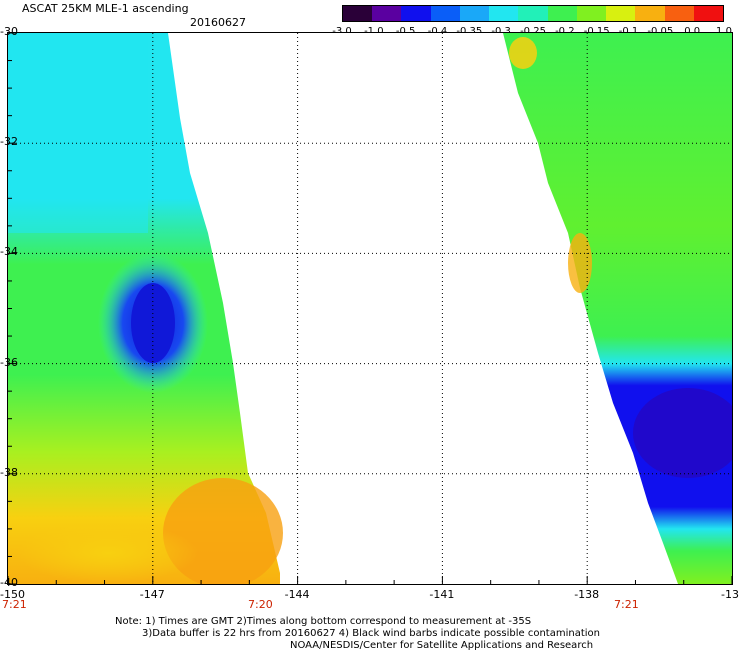  What do you see at coordinates (523, 53) in the screenshot?
I see `right-yellow-top` at bounding box center [523, 53].